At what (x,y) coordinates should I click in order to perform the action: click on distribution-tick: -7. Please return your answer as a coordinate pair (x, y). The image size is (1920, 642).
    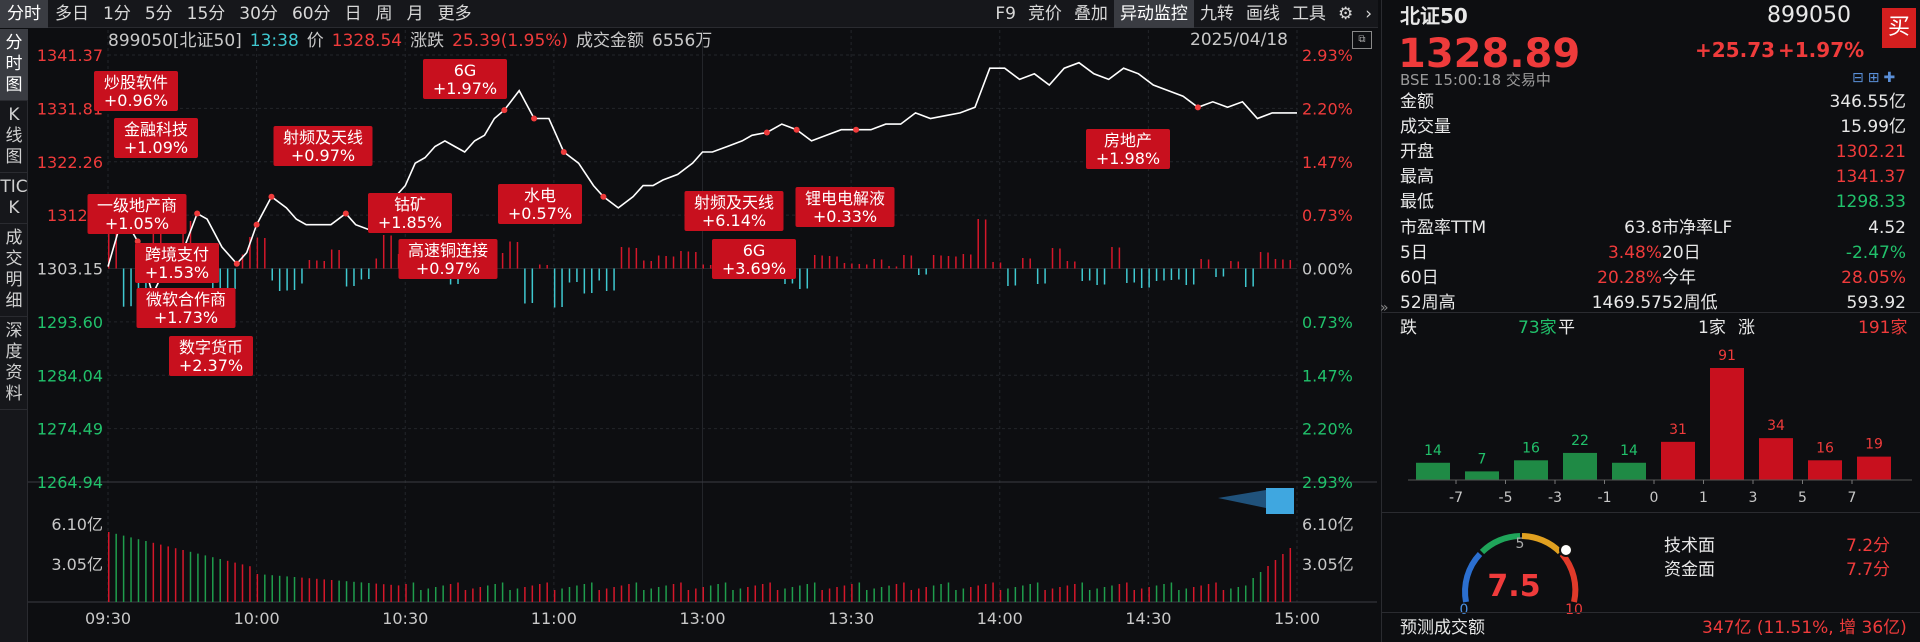
    Looking at the image, I should click on (1456, 498).